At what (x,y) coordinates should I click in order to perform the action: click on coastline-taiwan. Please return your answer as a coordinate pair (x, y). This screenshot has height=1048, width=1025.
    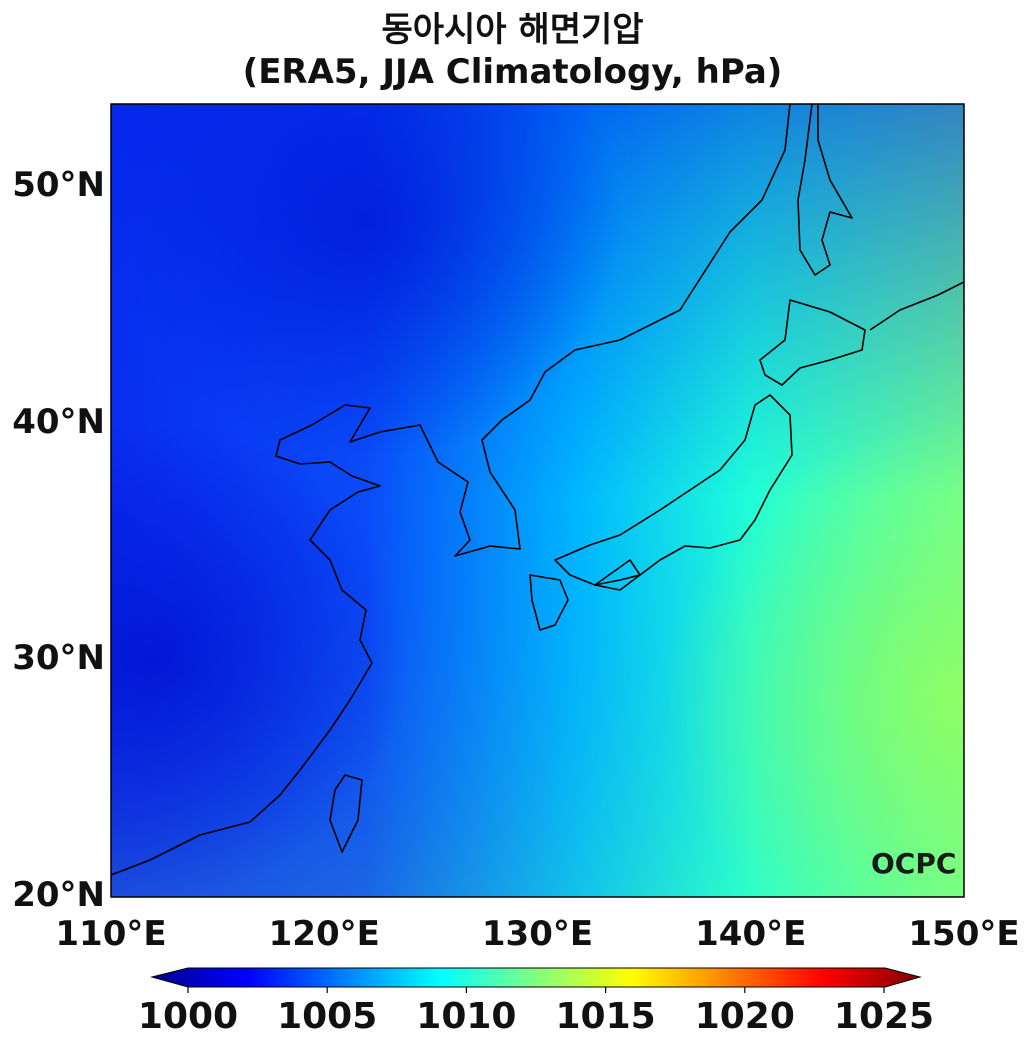
    Looking at the image, I should click on (346, 813).